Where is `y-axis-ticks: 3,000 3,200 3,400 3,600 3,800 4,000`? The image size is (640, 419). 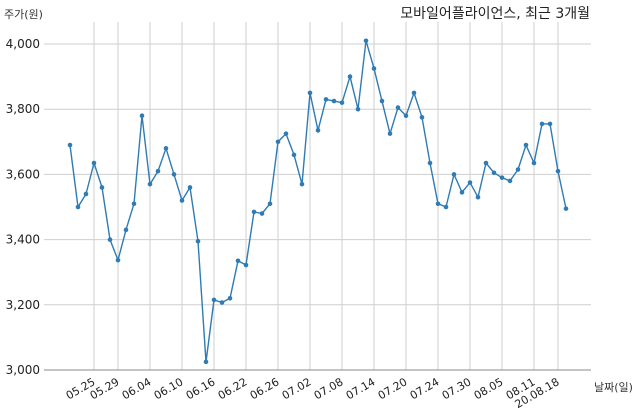 y-axis-ticks: 3,000 3,200 3,400 3,600 3,800 4,000 is located at coordinates (23, 207).